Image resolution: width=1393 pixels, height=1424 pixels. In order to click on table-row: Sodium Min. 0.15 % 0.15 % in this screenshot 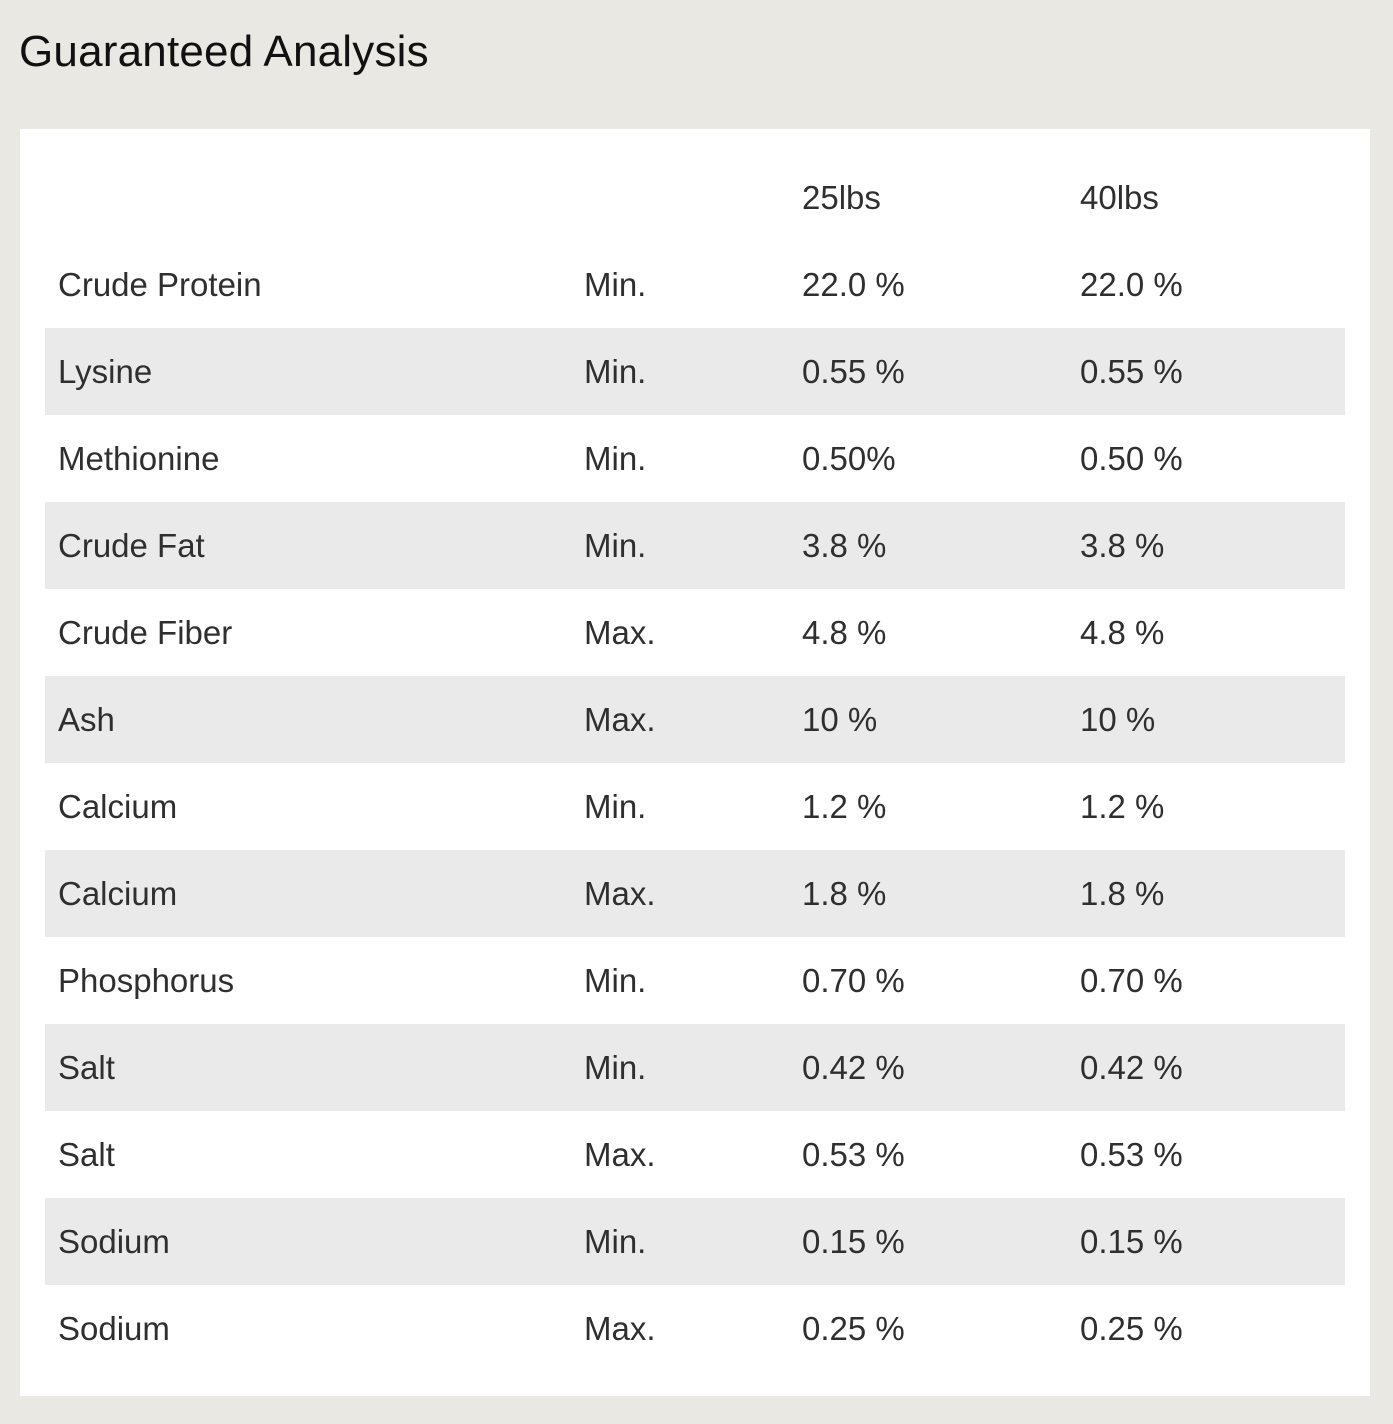, I will do `click(695, 1241)`.